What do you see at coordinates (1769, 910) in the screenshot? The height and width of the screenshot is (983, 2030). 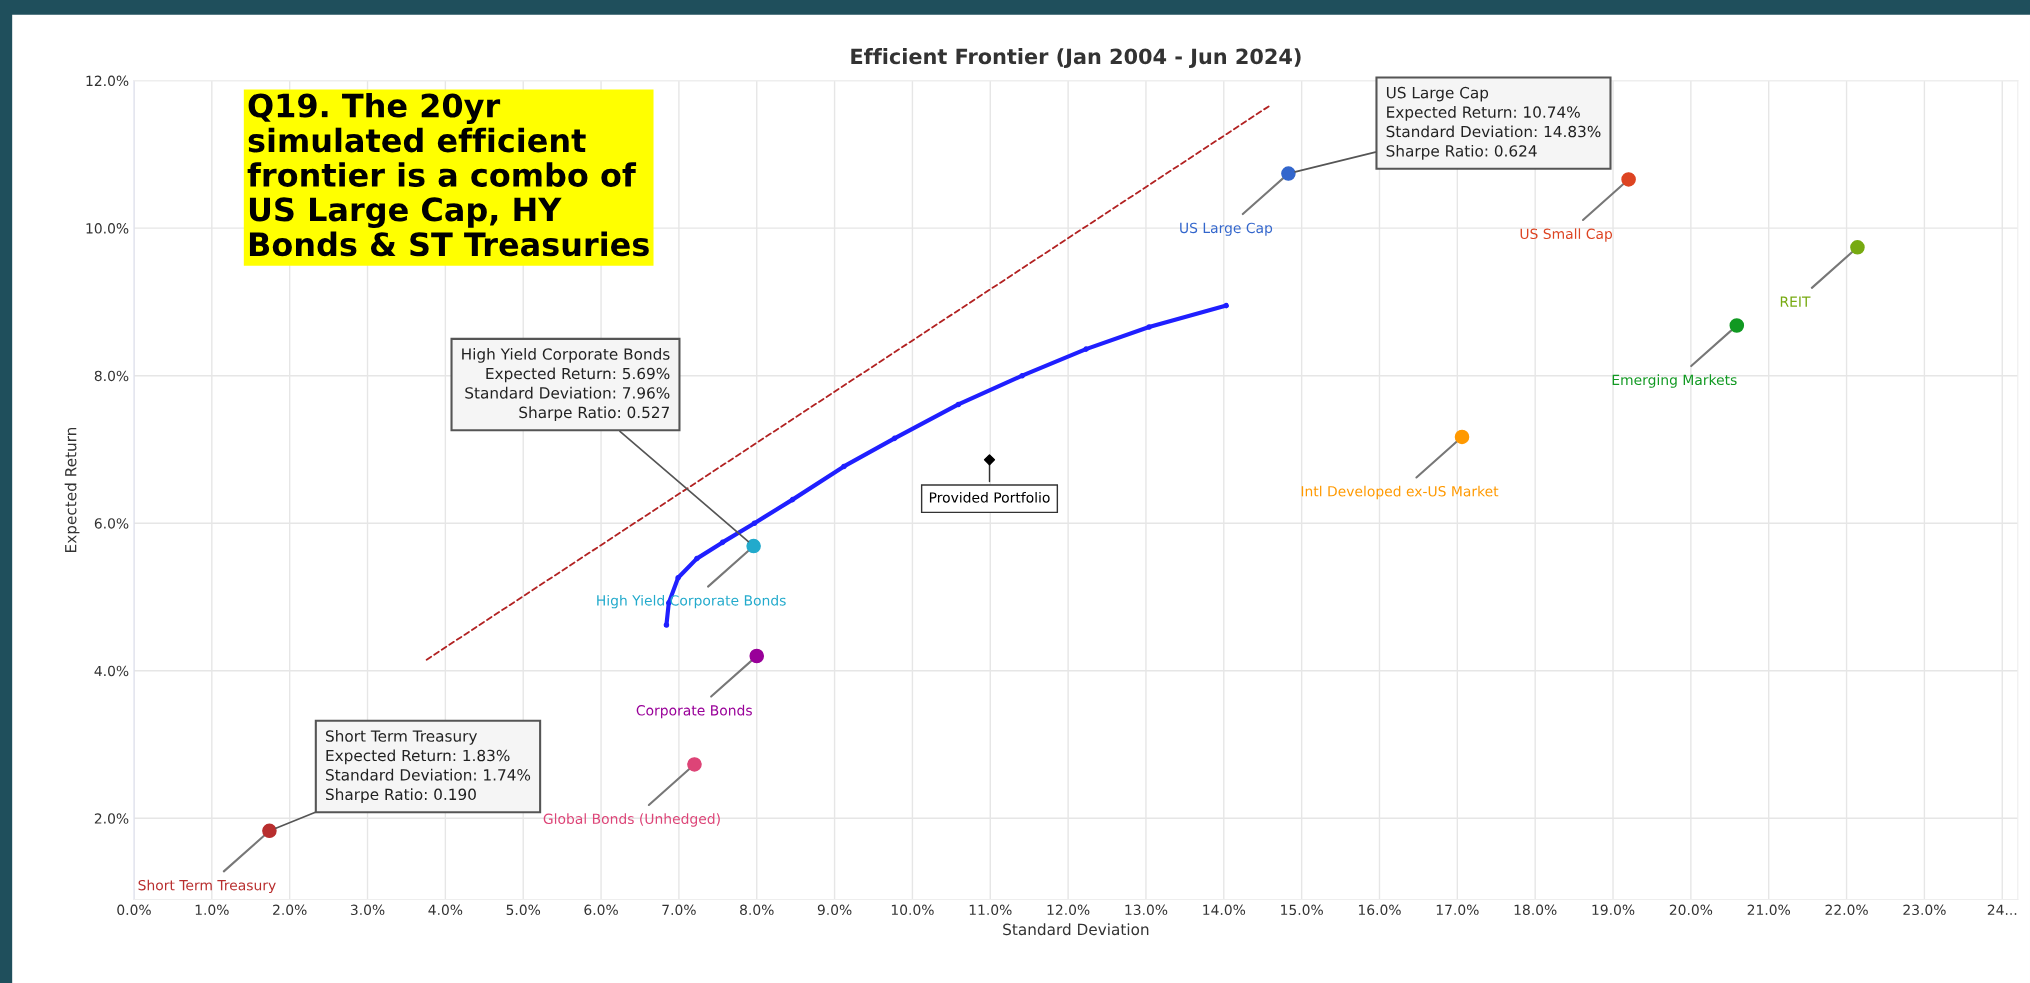 I see `x-tick-label: 21.0%` at bounding box center [1769, 910].